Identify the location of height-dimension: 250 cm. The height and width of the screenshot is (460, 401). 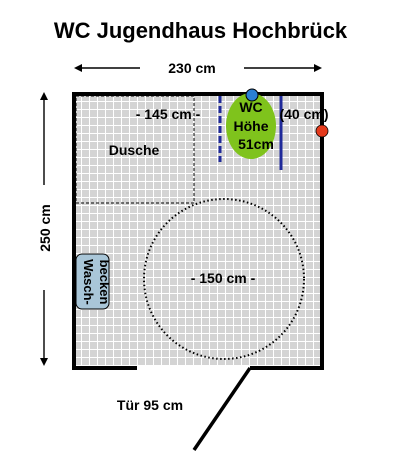
(45, 229).